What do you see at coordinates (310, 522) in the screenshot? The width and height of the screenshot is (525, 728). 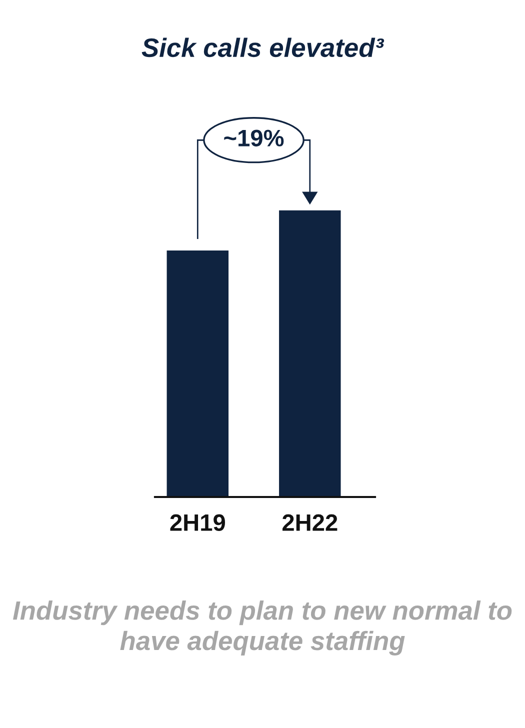 I see `x-tick-label: 2H22` at bounding box center [310, 522].